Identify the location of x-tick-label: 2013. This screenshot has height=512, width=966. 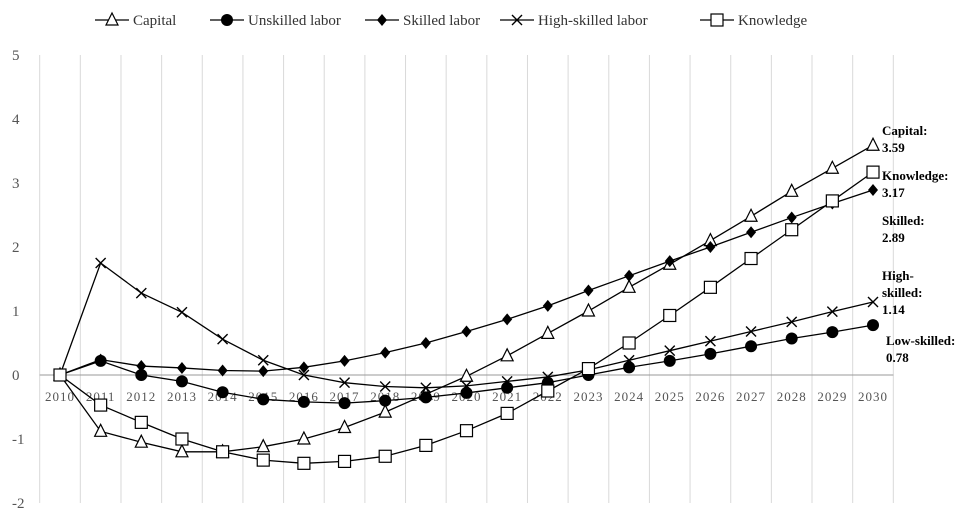
(182, 396).